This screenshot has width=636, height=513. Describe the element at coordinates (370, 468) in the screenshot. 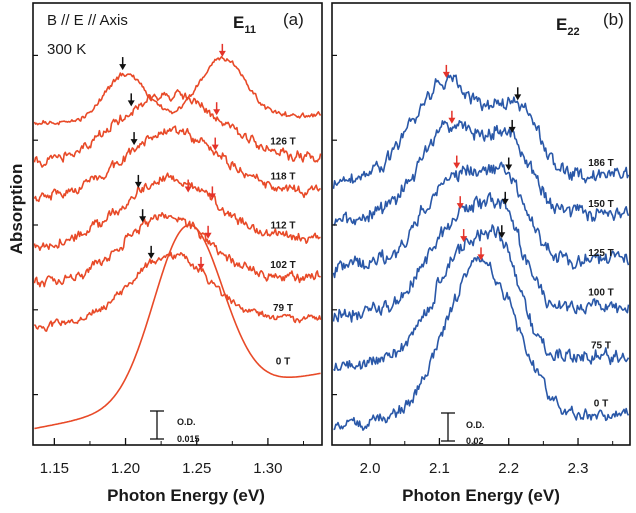

I see `x-tick-label: 2.0` at that location.